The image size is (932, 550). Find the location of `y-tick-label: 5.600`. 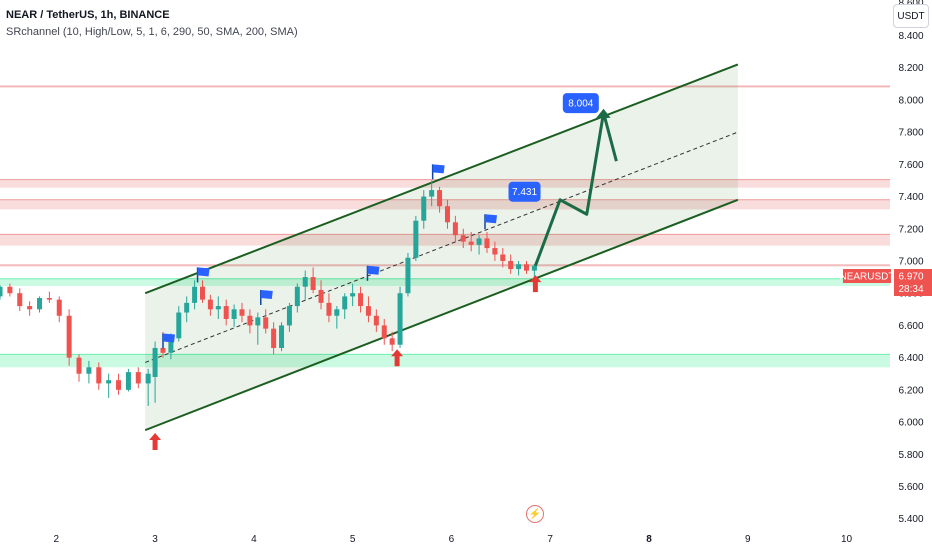

y-tick-label: 5.600 is located at coordinates (910, 487).